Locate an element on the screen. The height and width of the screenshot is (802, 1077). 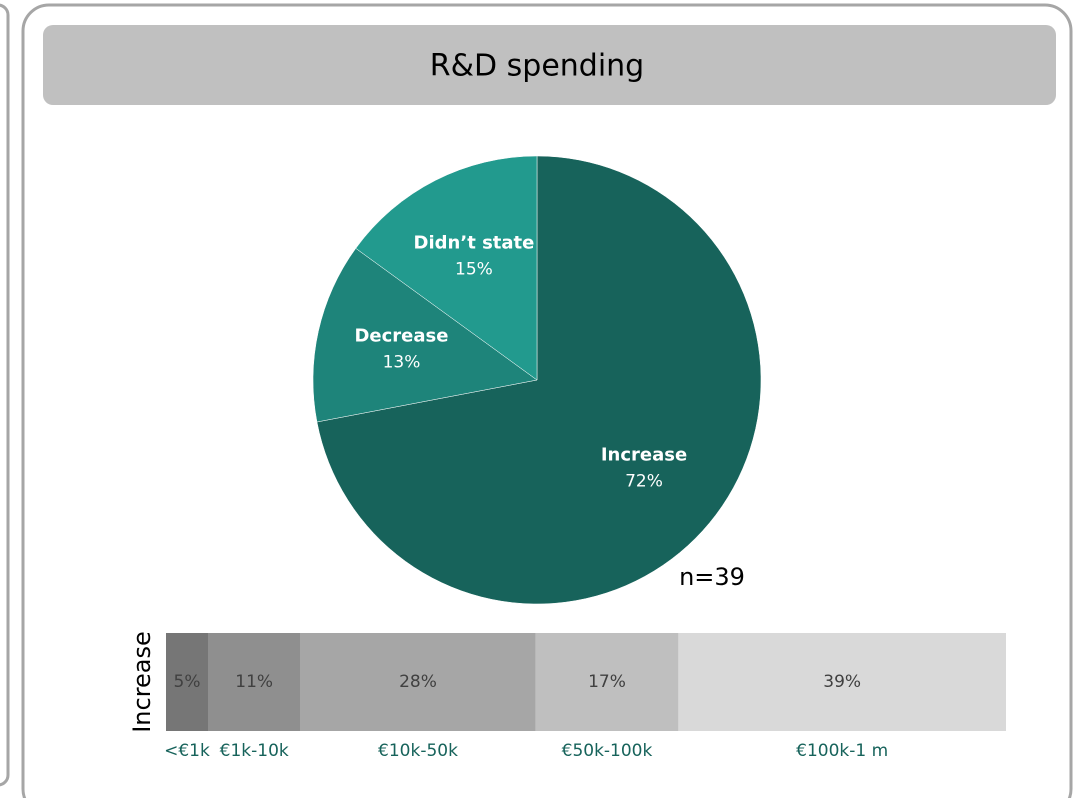
segment-name-label: €100k-1 m is located at coordinates (842, 751).